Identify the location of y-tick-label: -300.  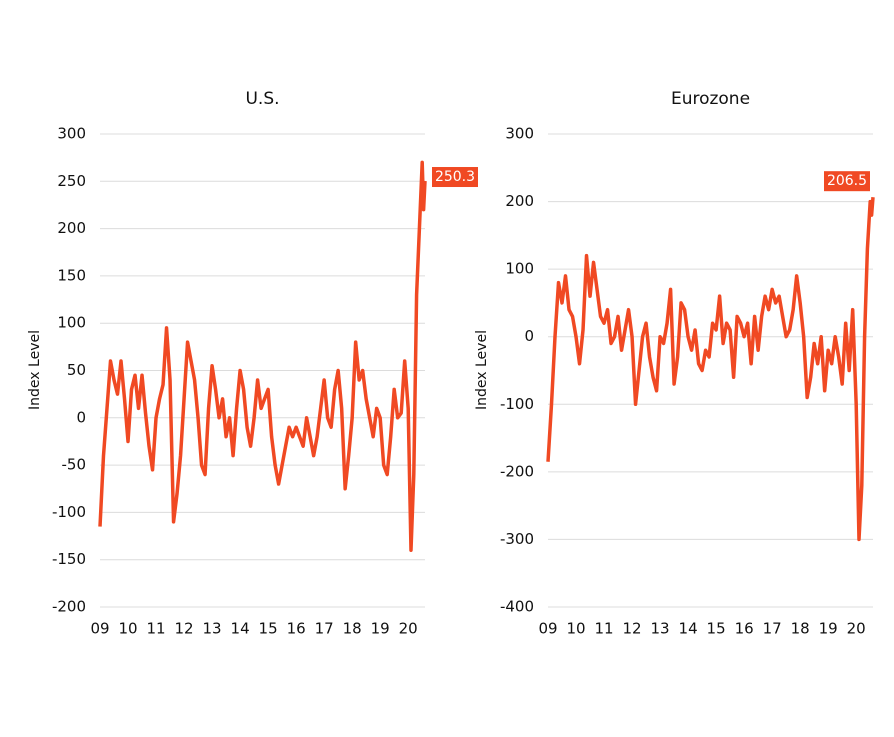
(517, 539).